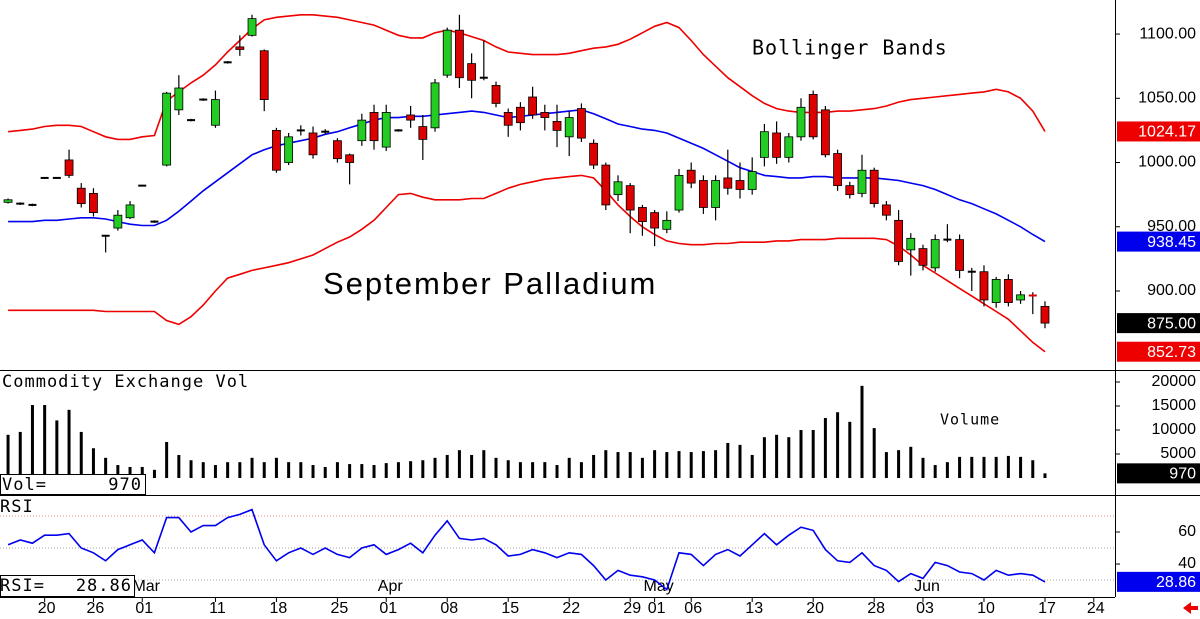 The image size is (1200, 619). I want to click on value-prefix: RSI=, so click(22, 586).